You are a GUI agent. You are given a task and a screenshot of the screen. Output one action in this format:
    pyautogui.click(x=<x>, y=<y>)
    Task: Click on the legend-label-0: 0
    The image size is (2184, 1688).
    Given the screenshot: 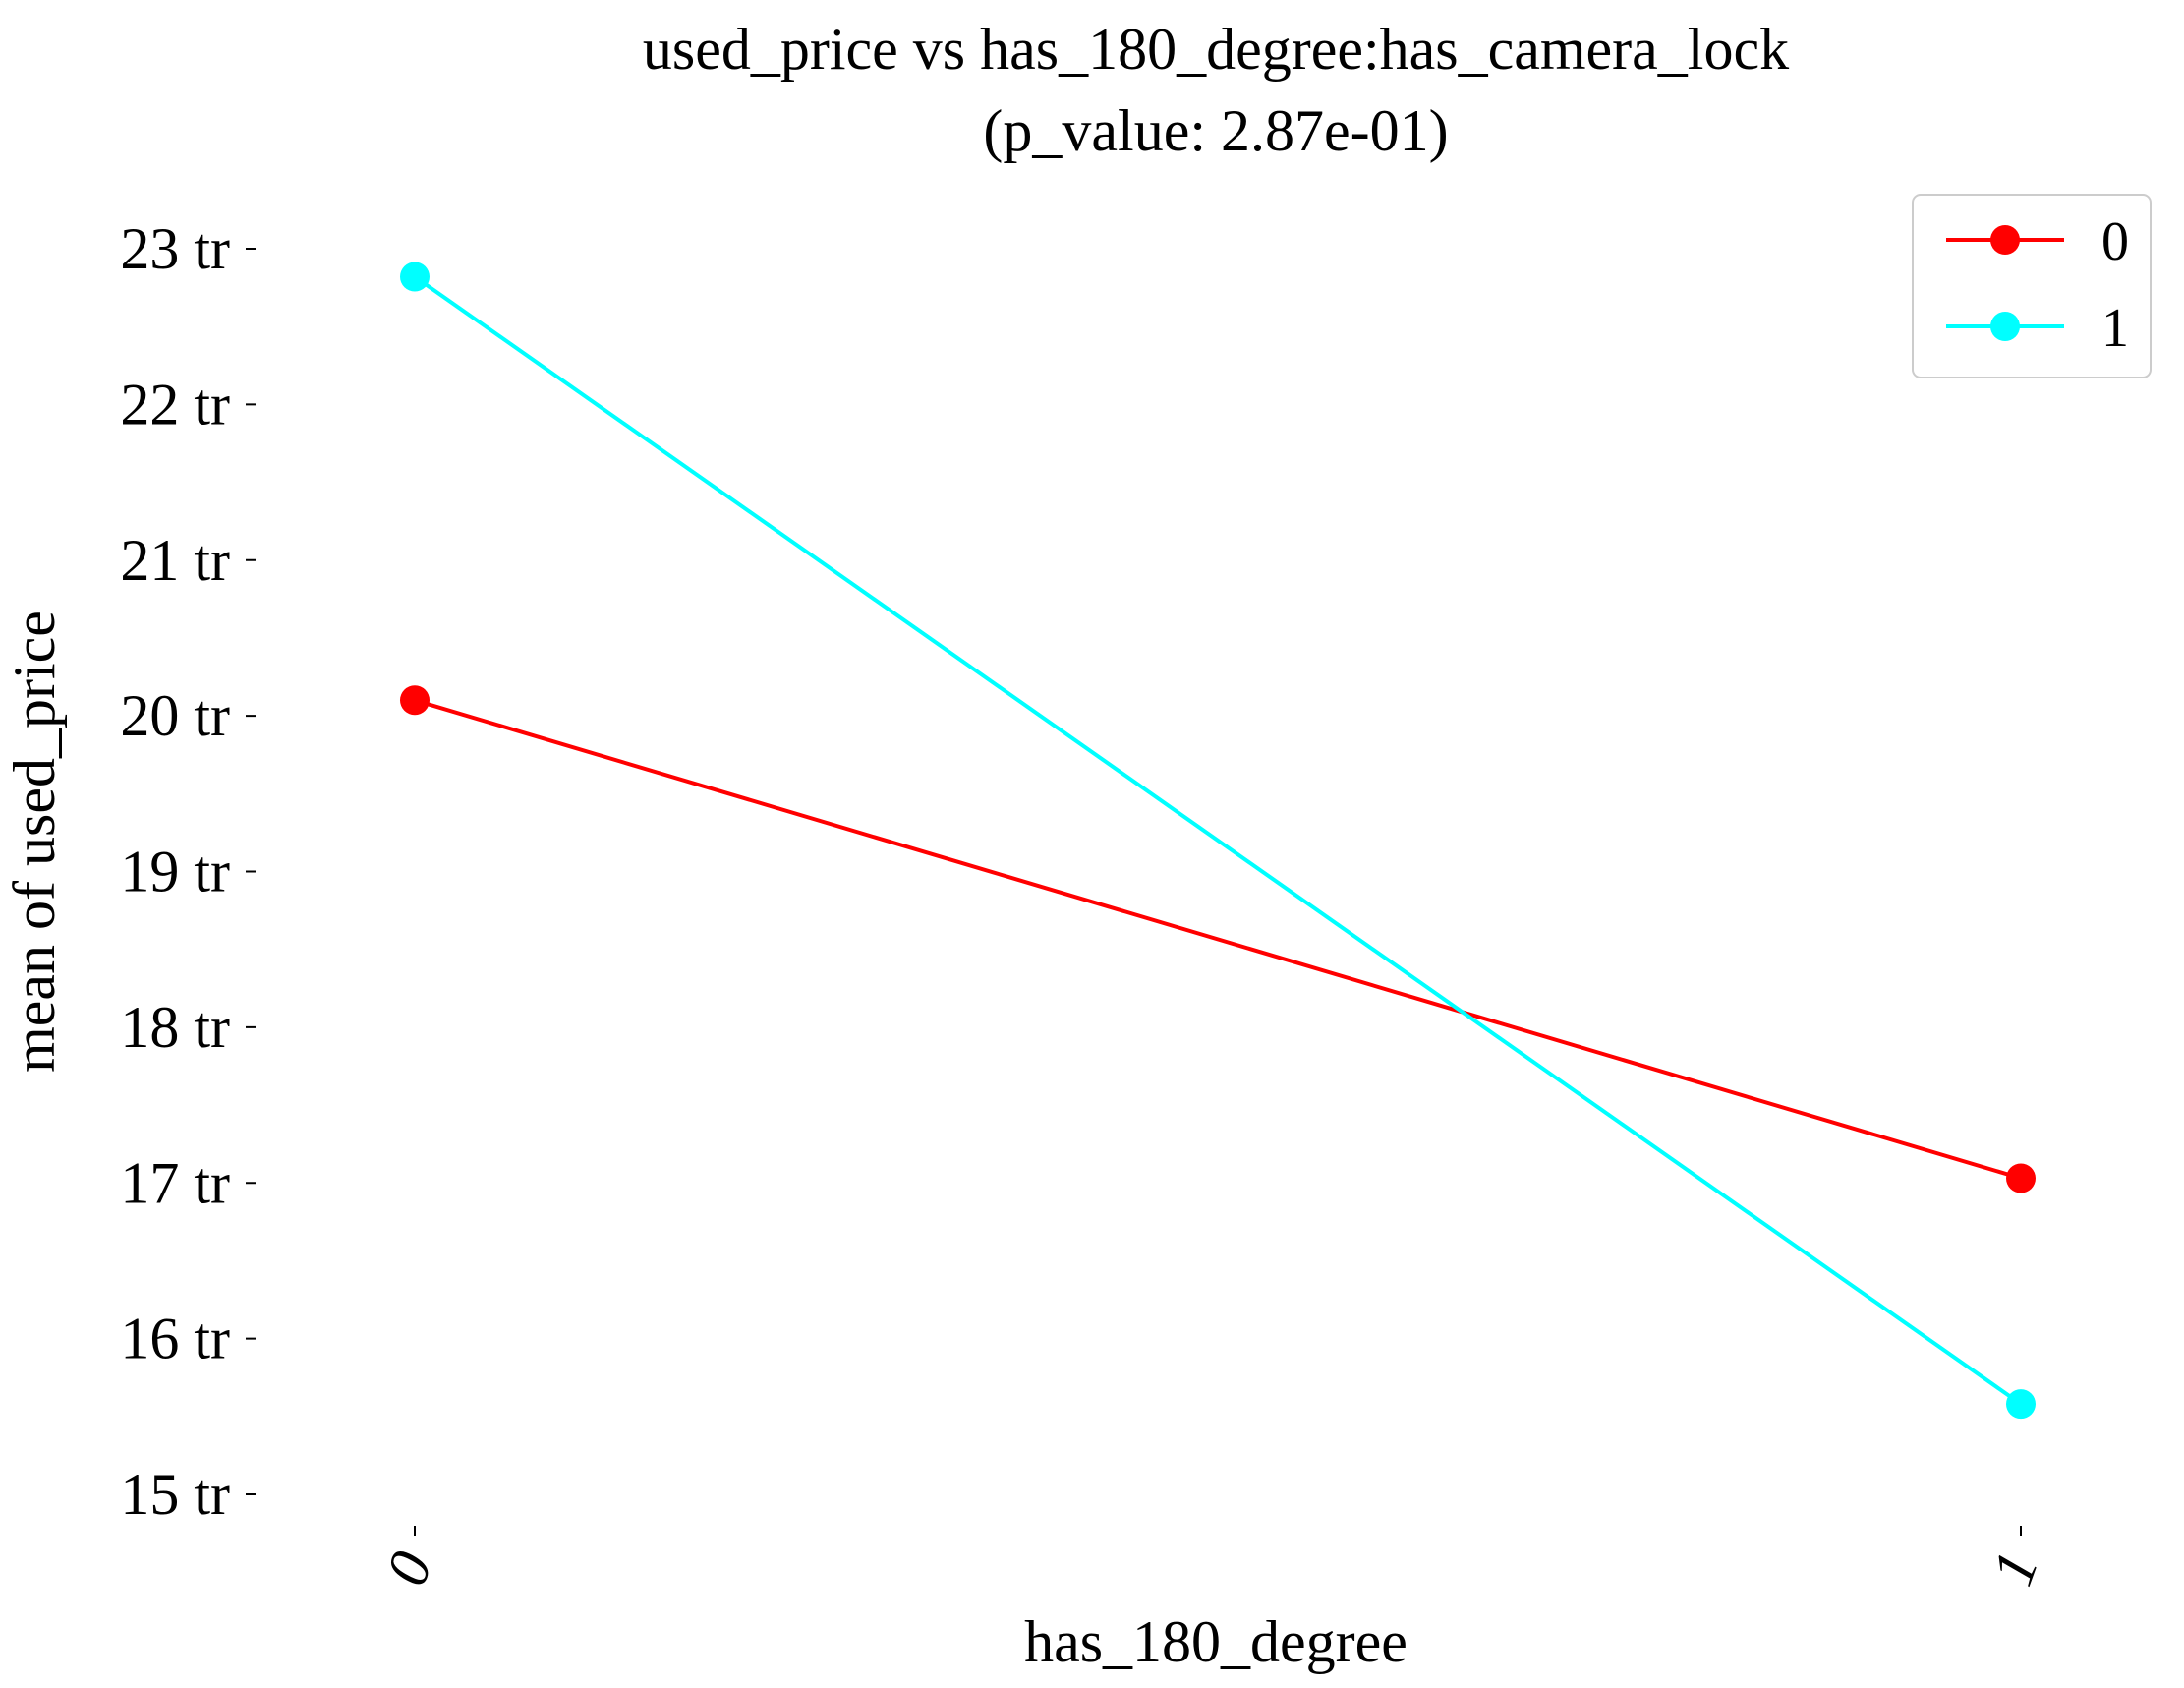 What is the action you would take?
    pyautogui.click(x=2115, y=241)
    